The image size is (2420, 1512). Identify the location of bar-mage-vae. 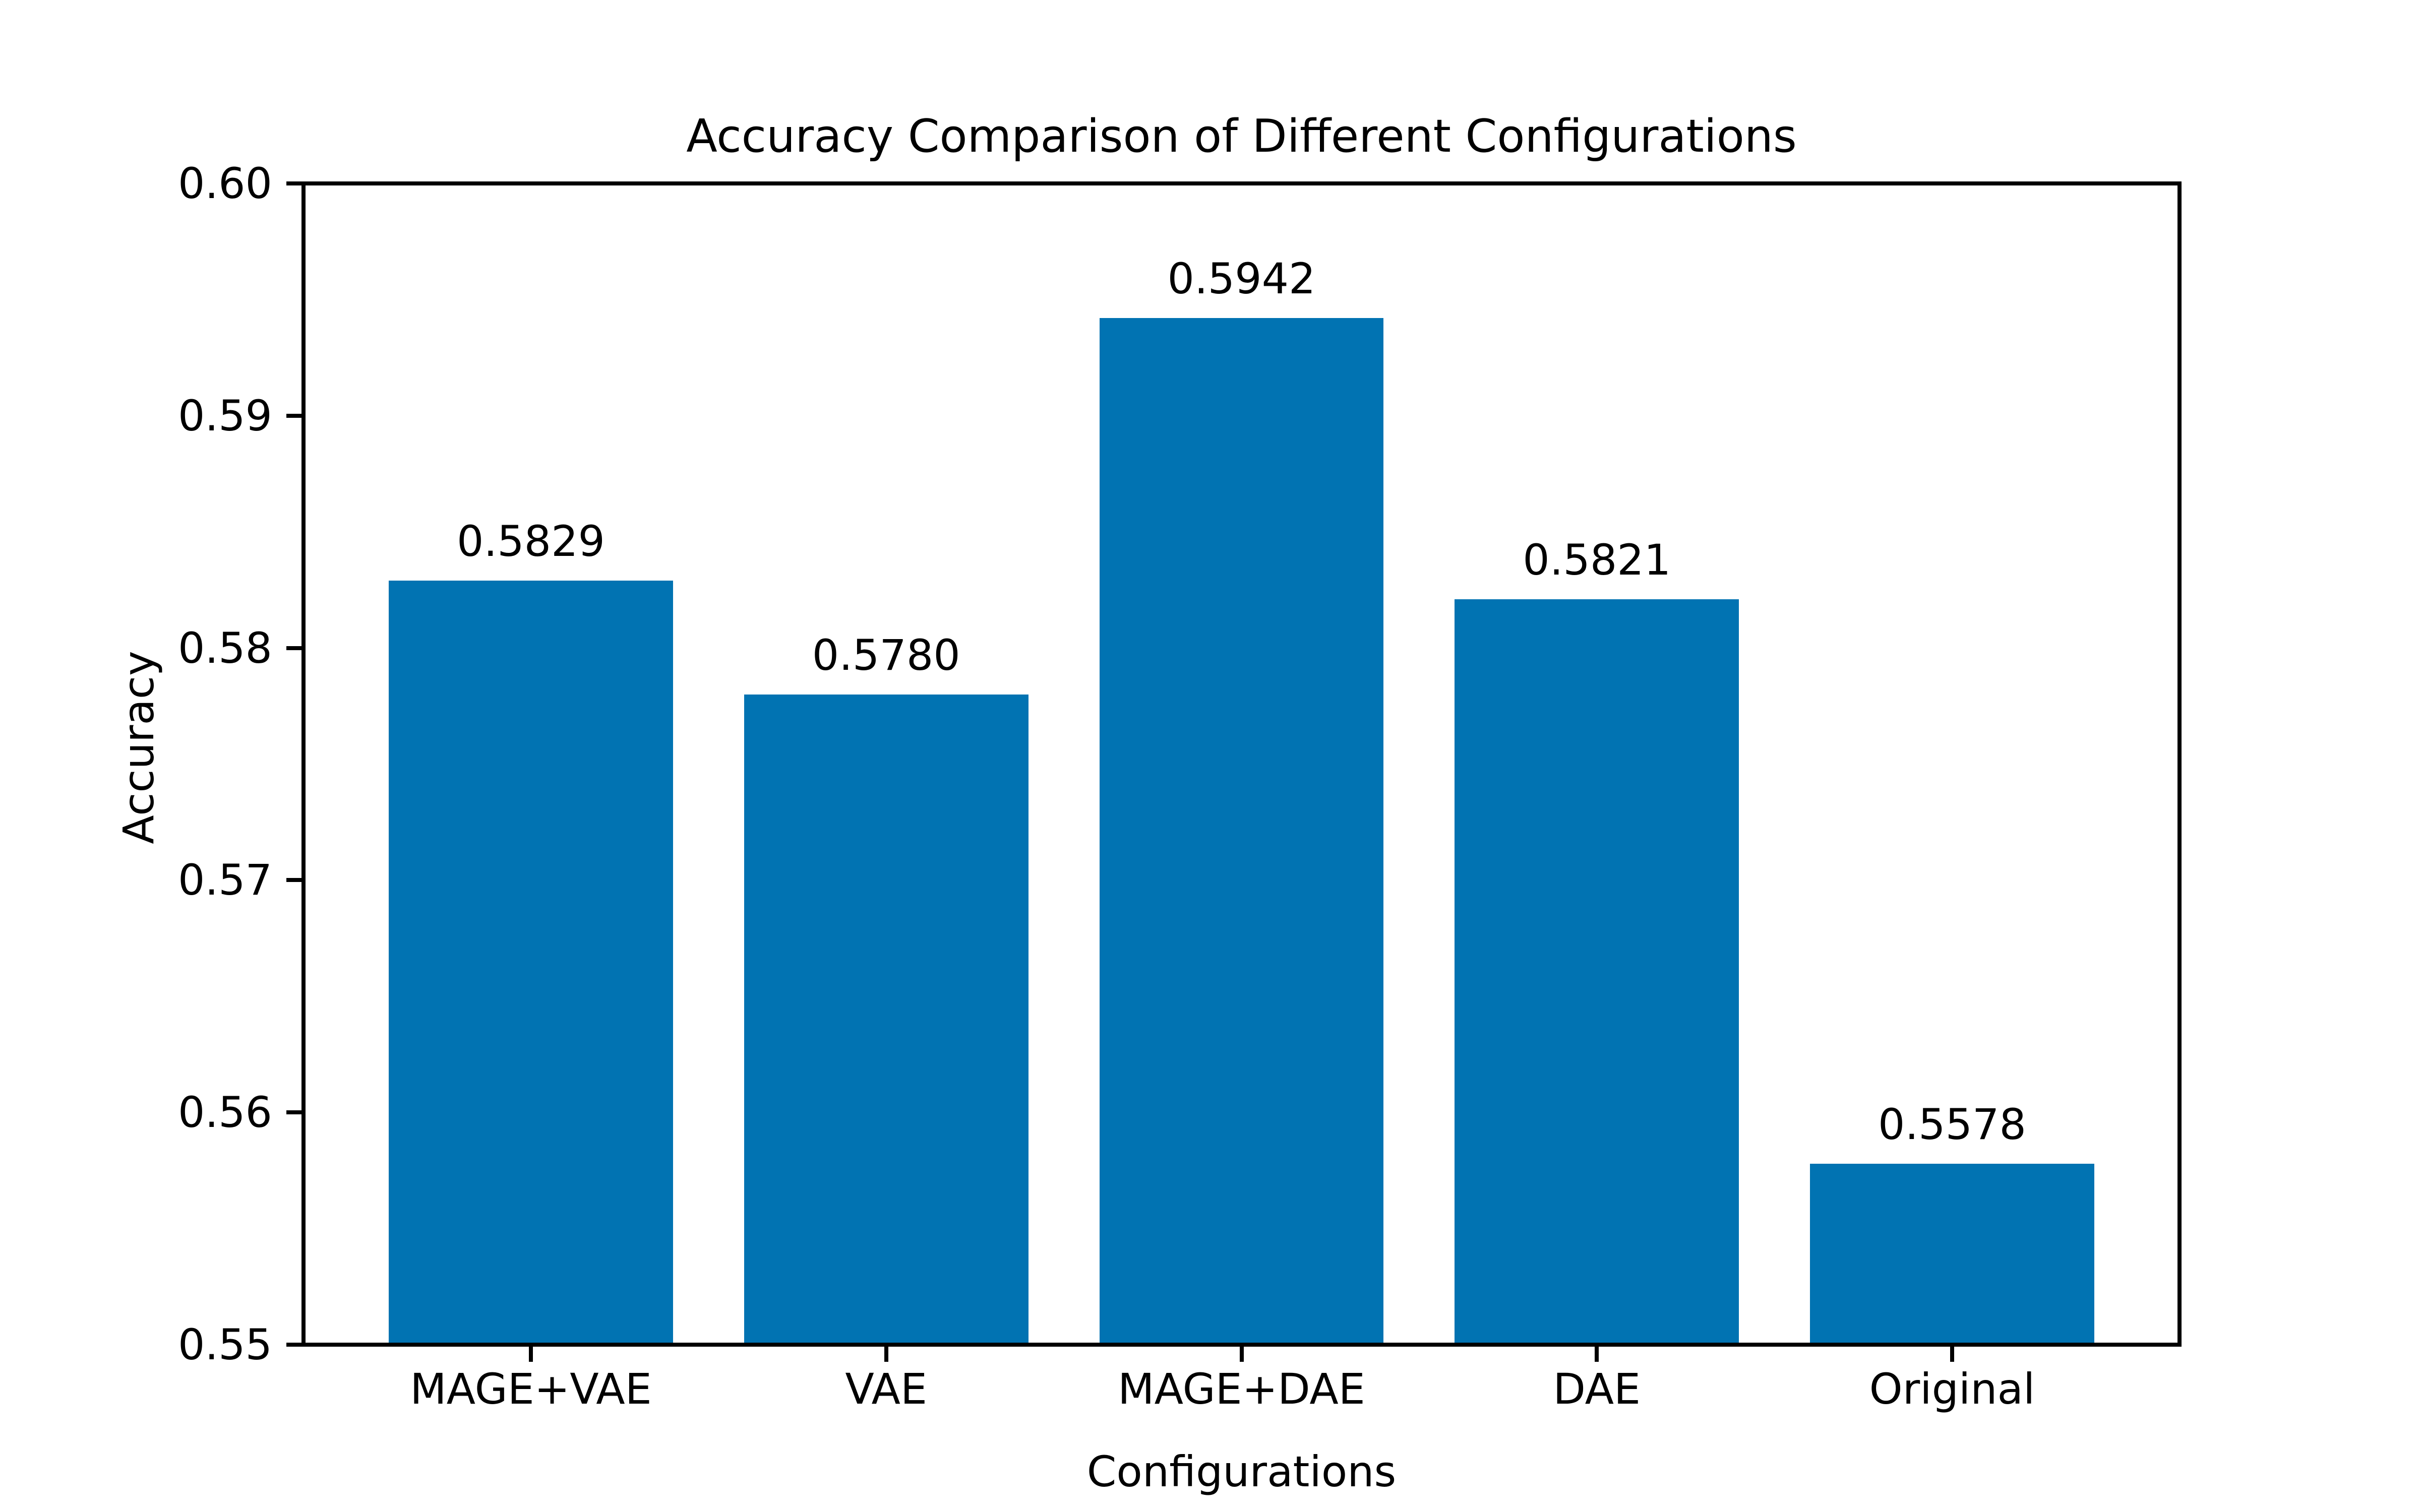
(531, 962).